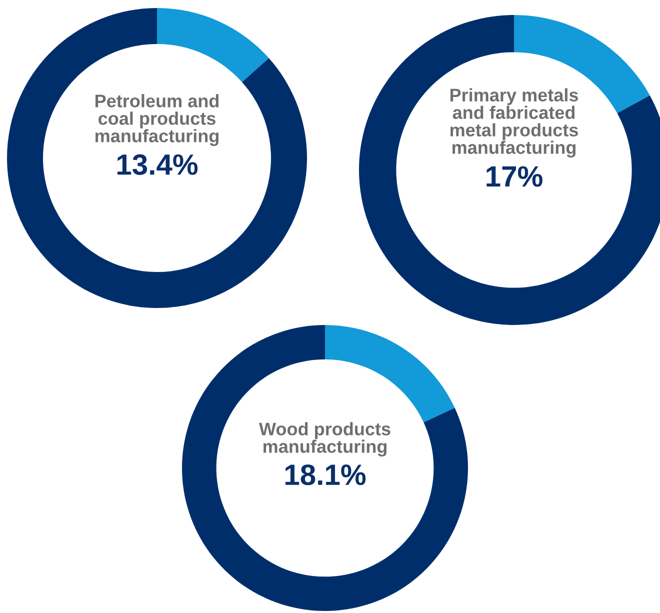 The image size is (660, 613). I want to click on text: Primary metals and fabricated metal products manufacturing, so click(514, 123).